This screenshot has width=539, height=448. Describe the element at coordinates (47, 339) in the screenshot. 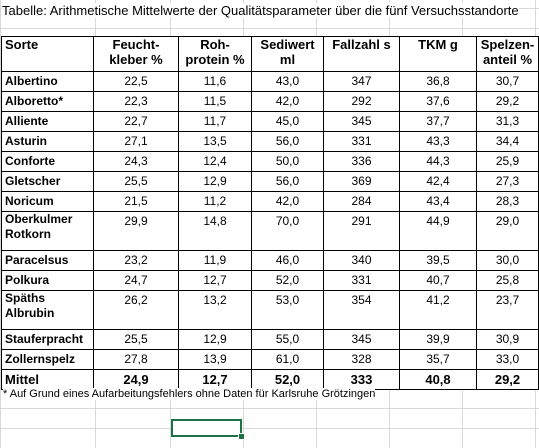

I see `variety-name-cell: Stauferpracht` at that location.